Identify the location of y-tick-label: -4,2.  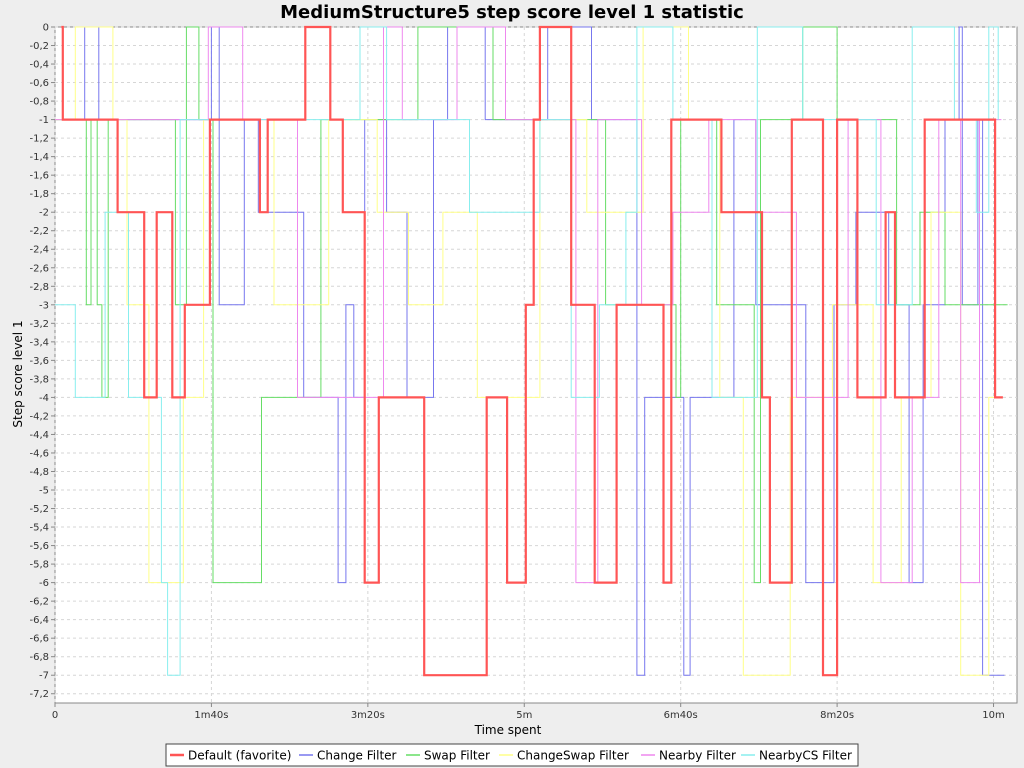
(39, 416).